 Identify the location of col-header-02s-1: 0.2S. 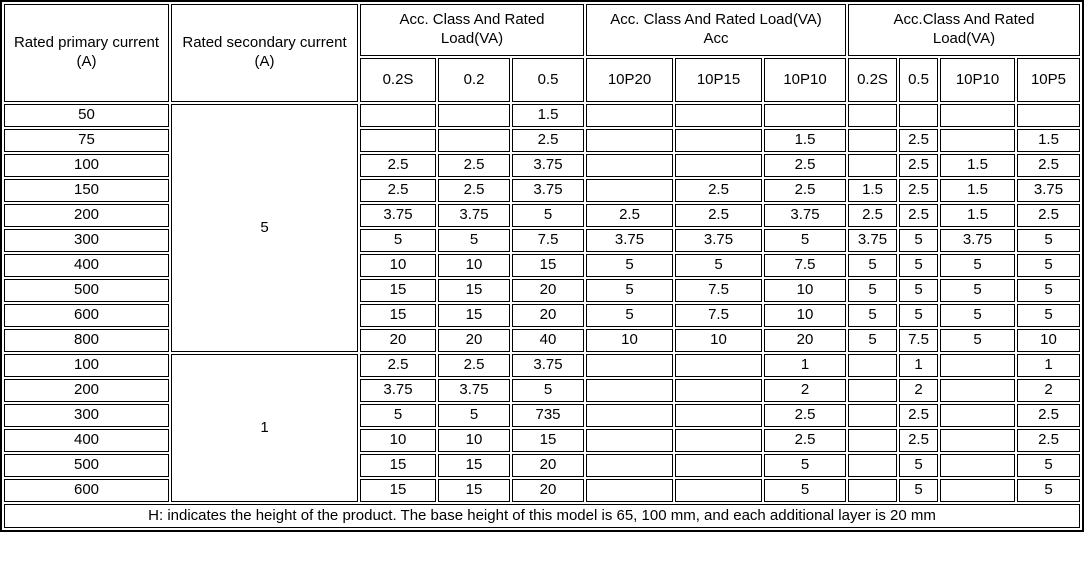
(398, 80).